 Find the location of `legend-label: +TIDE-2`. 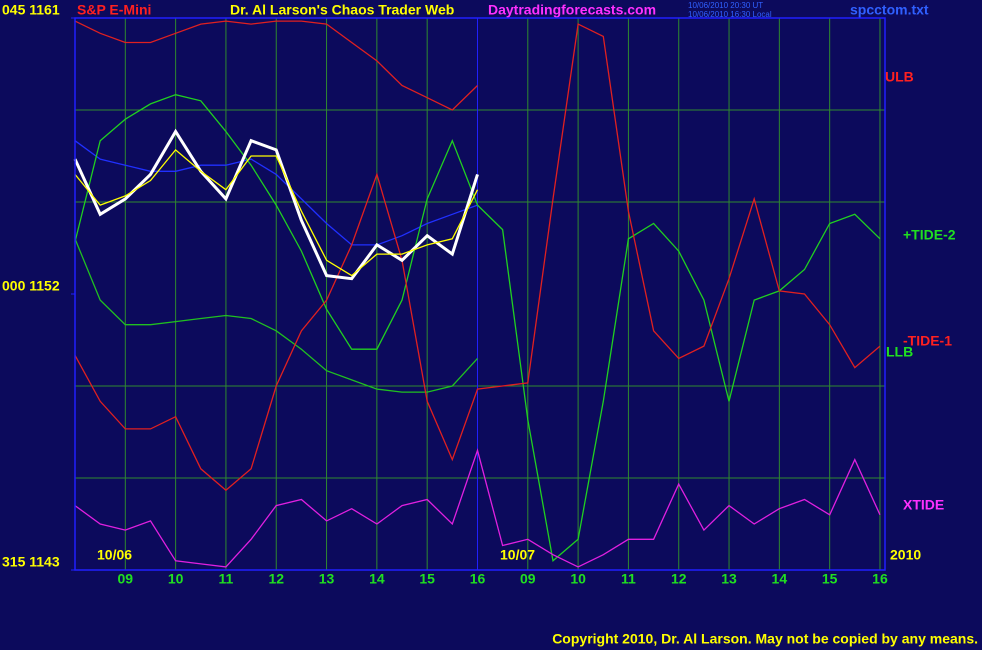

legend-label: +TIDE-2 is located at coordinates (929, 235).